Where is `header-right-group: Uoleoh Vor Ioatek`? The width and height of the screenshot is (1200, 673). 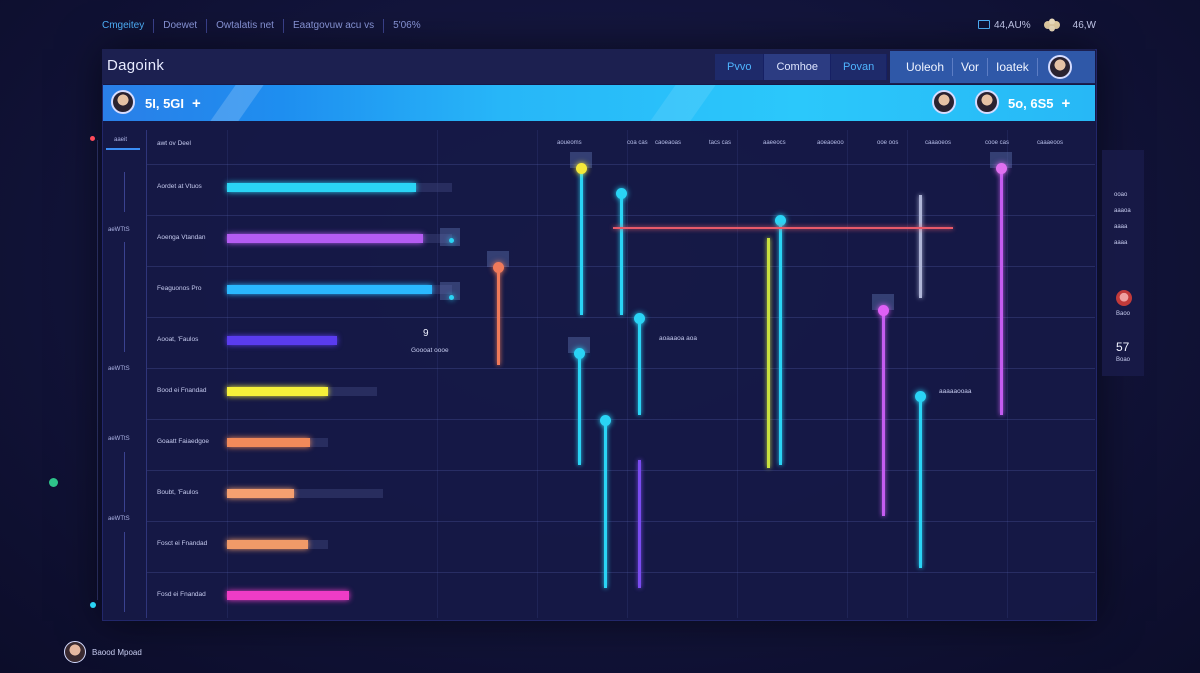
header-right-group: Uoleoh Vor Ioatek is located at coordinates (992, 67).